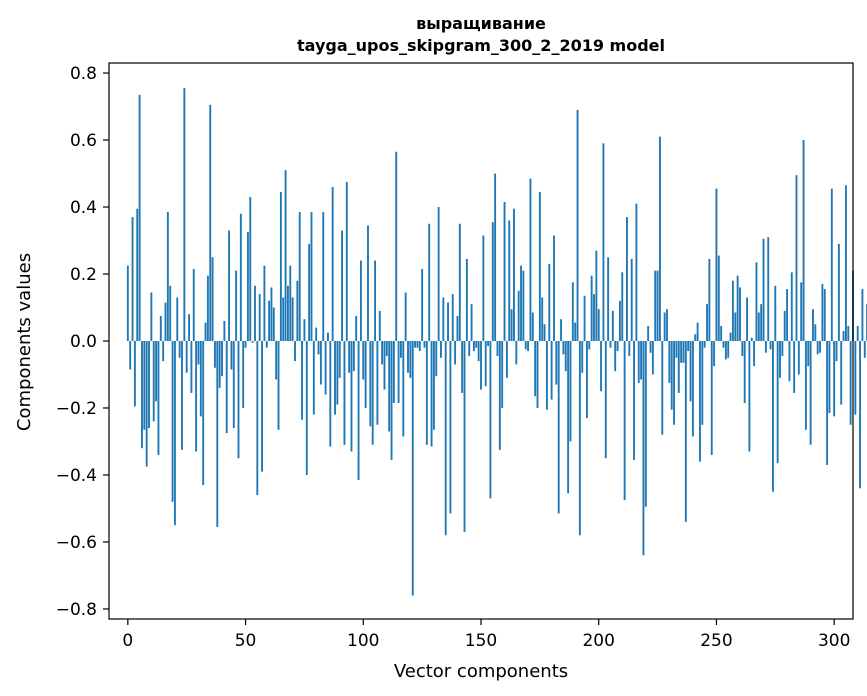 This screenshot has height=696, width=867. I want to click on y-axis: 0.8 0.6 0.4 0.2 0.0 −0.2 −0.4 −0.6 −0.8, so click(82, 342).